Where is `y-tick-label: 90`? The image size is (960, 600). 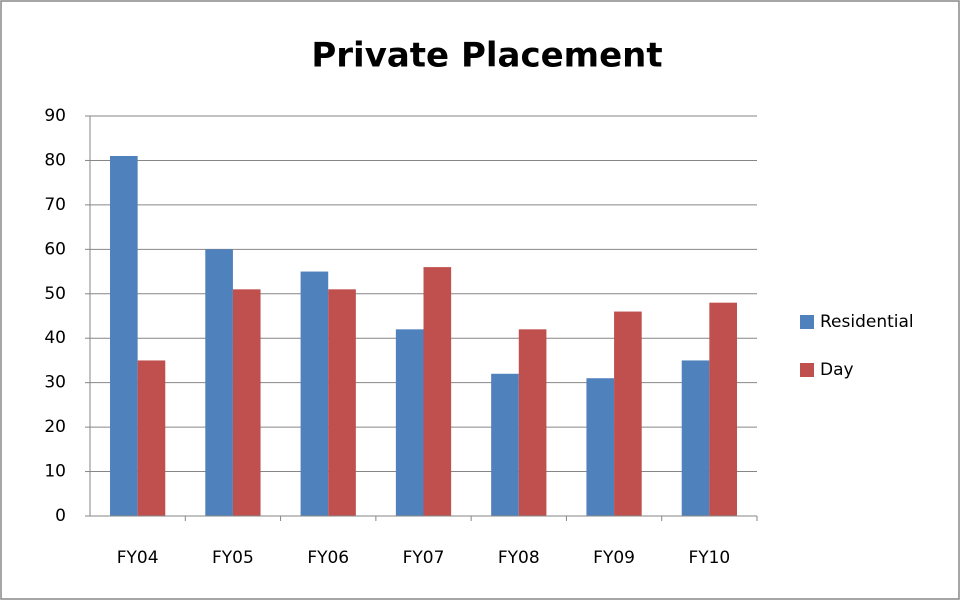 y-tick-label: 90 is located at coordinates (55, 116).